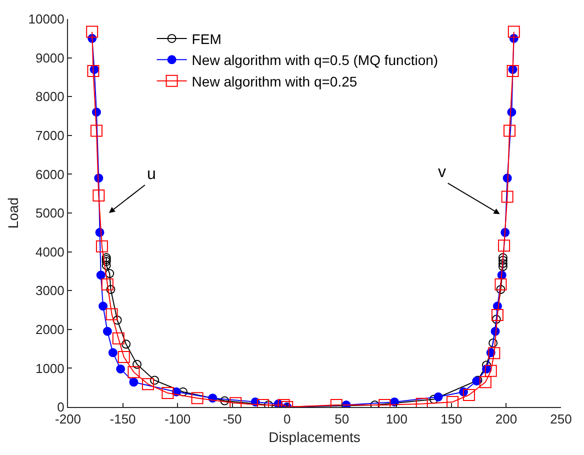 The image size is (584, 455). I want to click on y-tick-label: 4000, so click(49, 252).